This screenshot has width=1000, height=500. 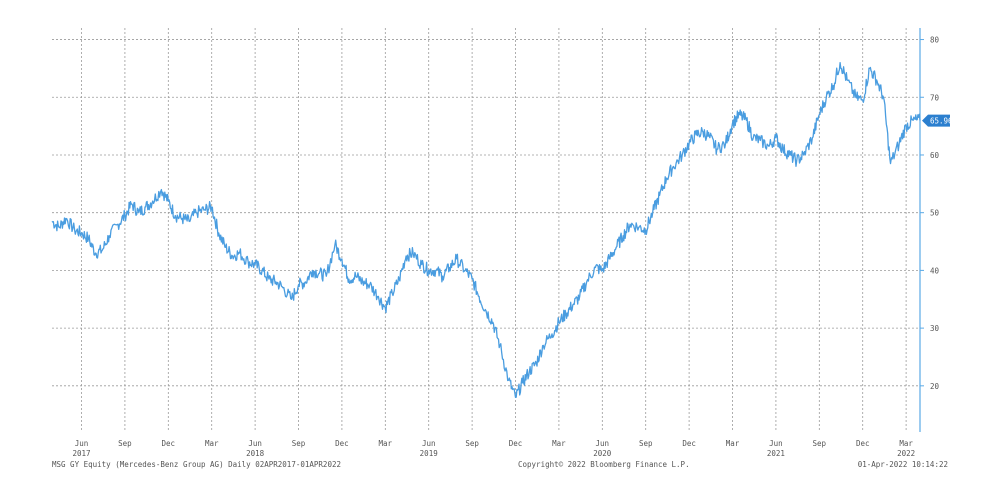 I want to click on last-value-marker: 65.96, so click(x=937, y=120).